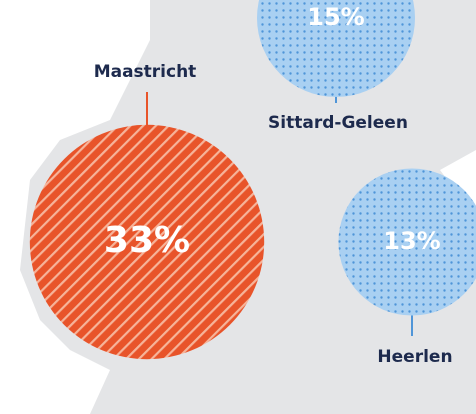 The height and width of the screenshot is (414, 476). Describe the element at coordinates (338, 123) in the screenshot. I see `city-label: Sittard-Geleen` at that location.